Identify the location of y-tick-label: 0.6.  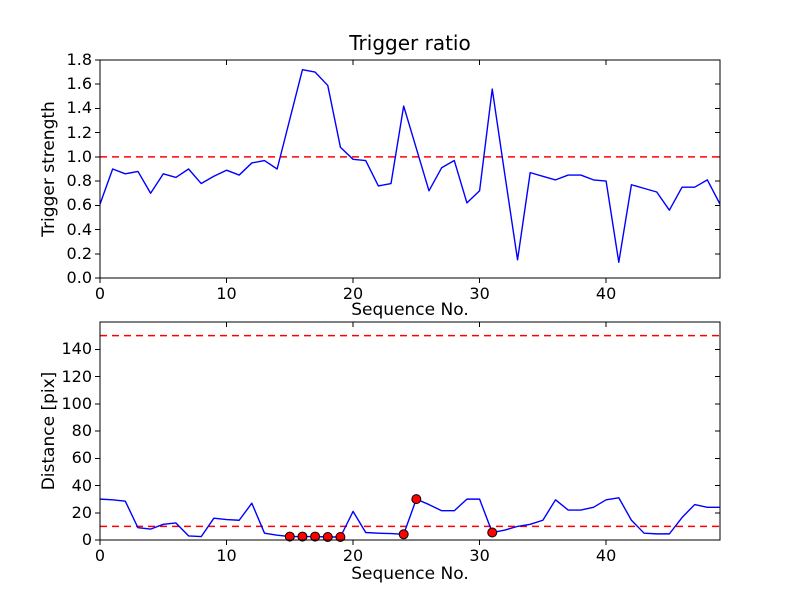
(79, 205).